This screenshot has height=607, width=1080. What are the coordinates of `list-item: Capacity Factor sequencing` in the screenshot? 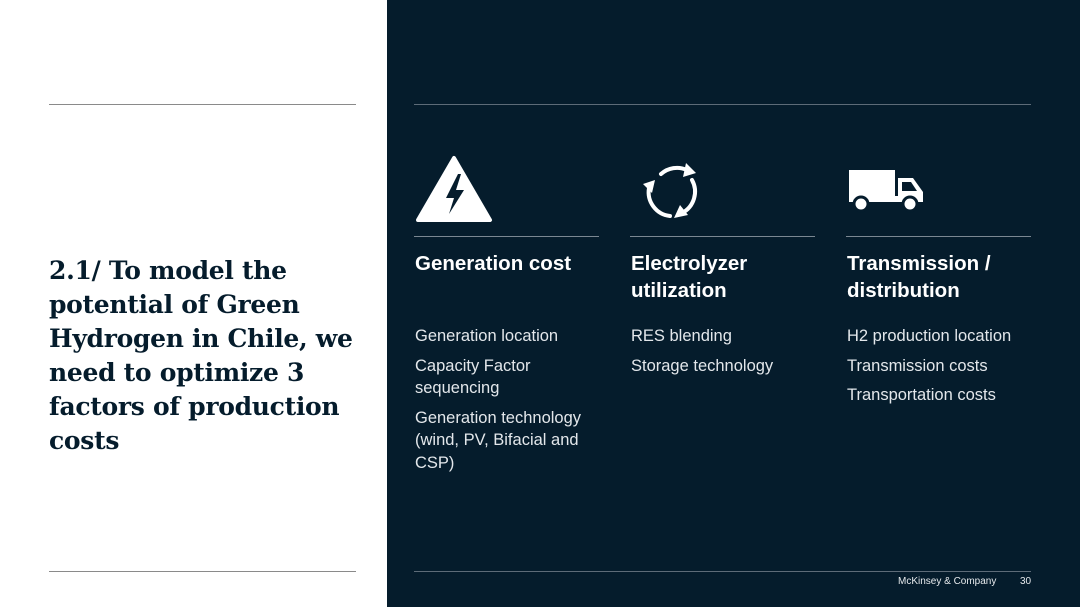 It's located at (473, 377).